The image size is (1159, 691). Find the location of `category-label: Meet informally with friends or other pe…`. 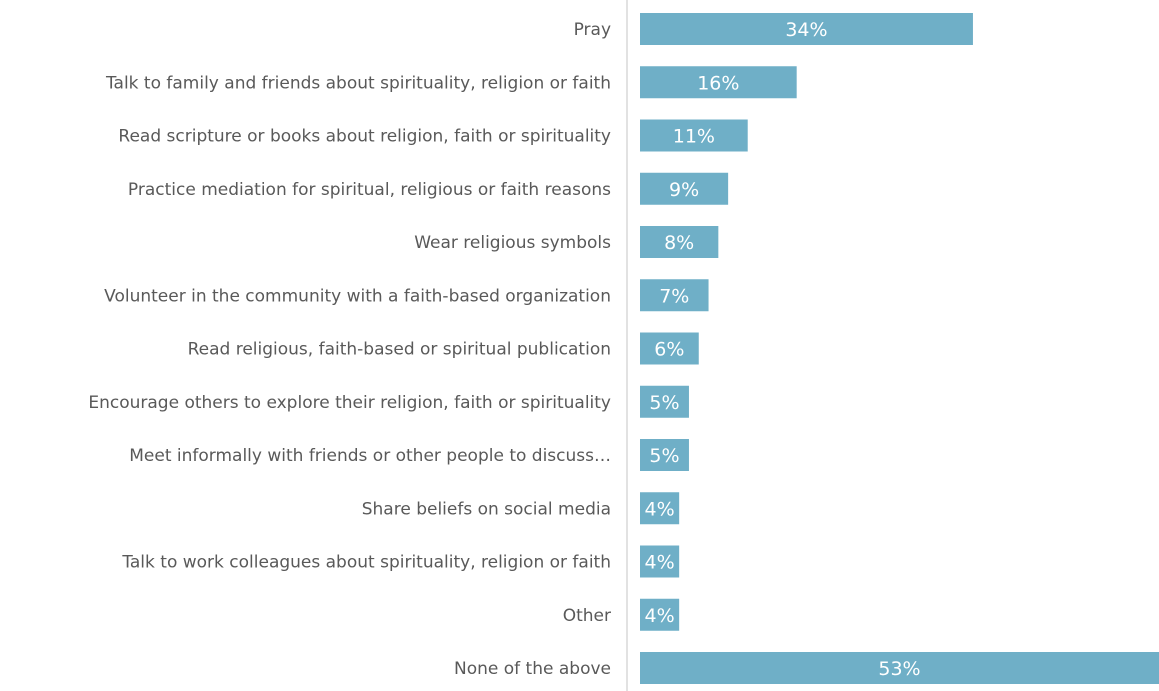

category-label: Meet informally with friends or other pe… is located at coordinates (370, 456).